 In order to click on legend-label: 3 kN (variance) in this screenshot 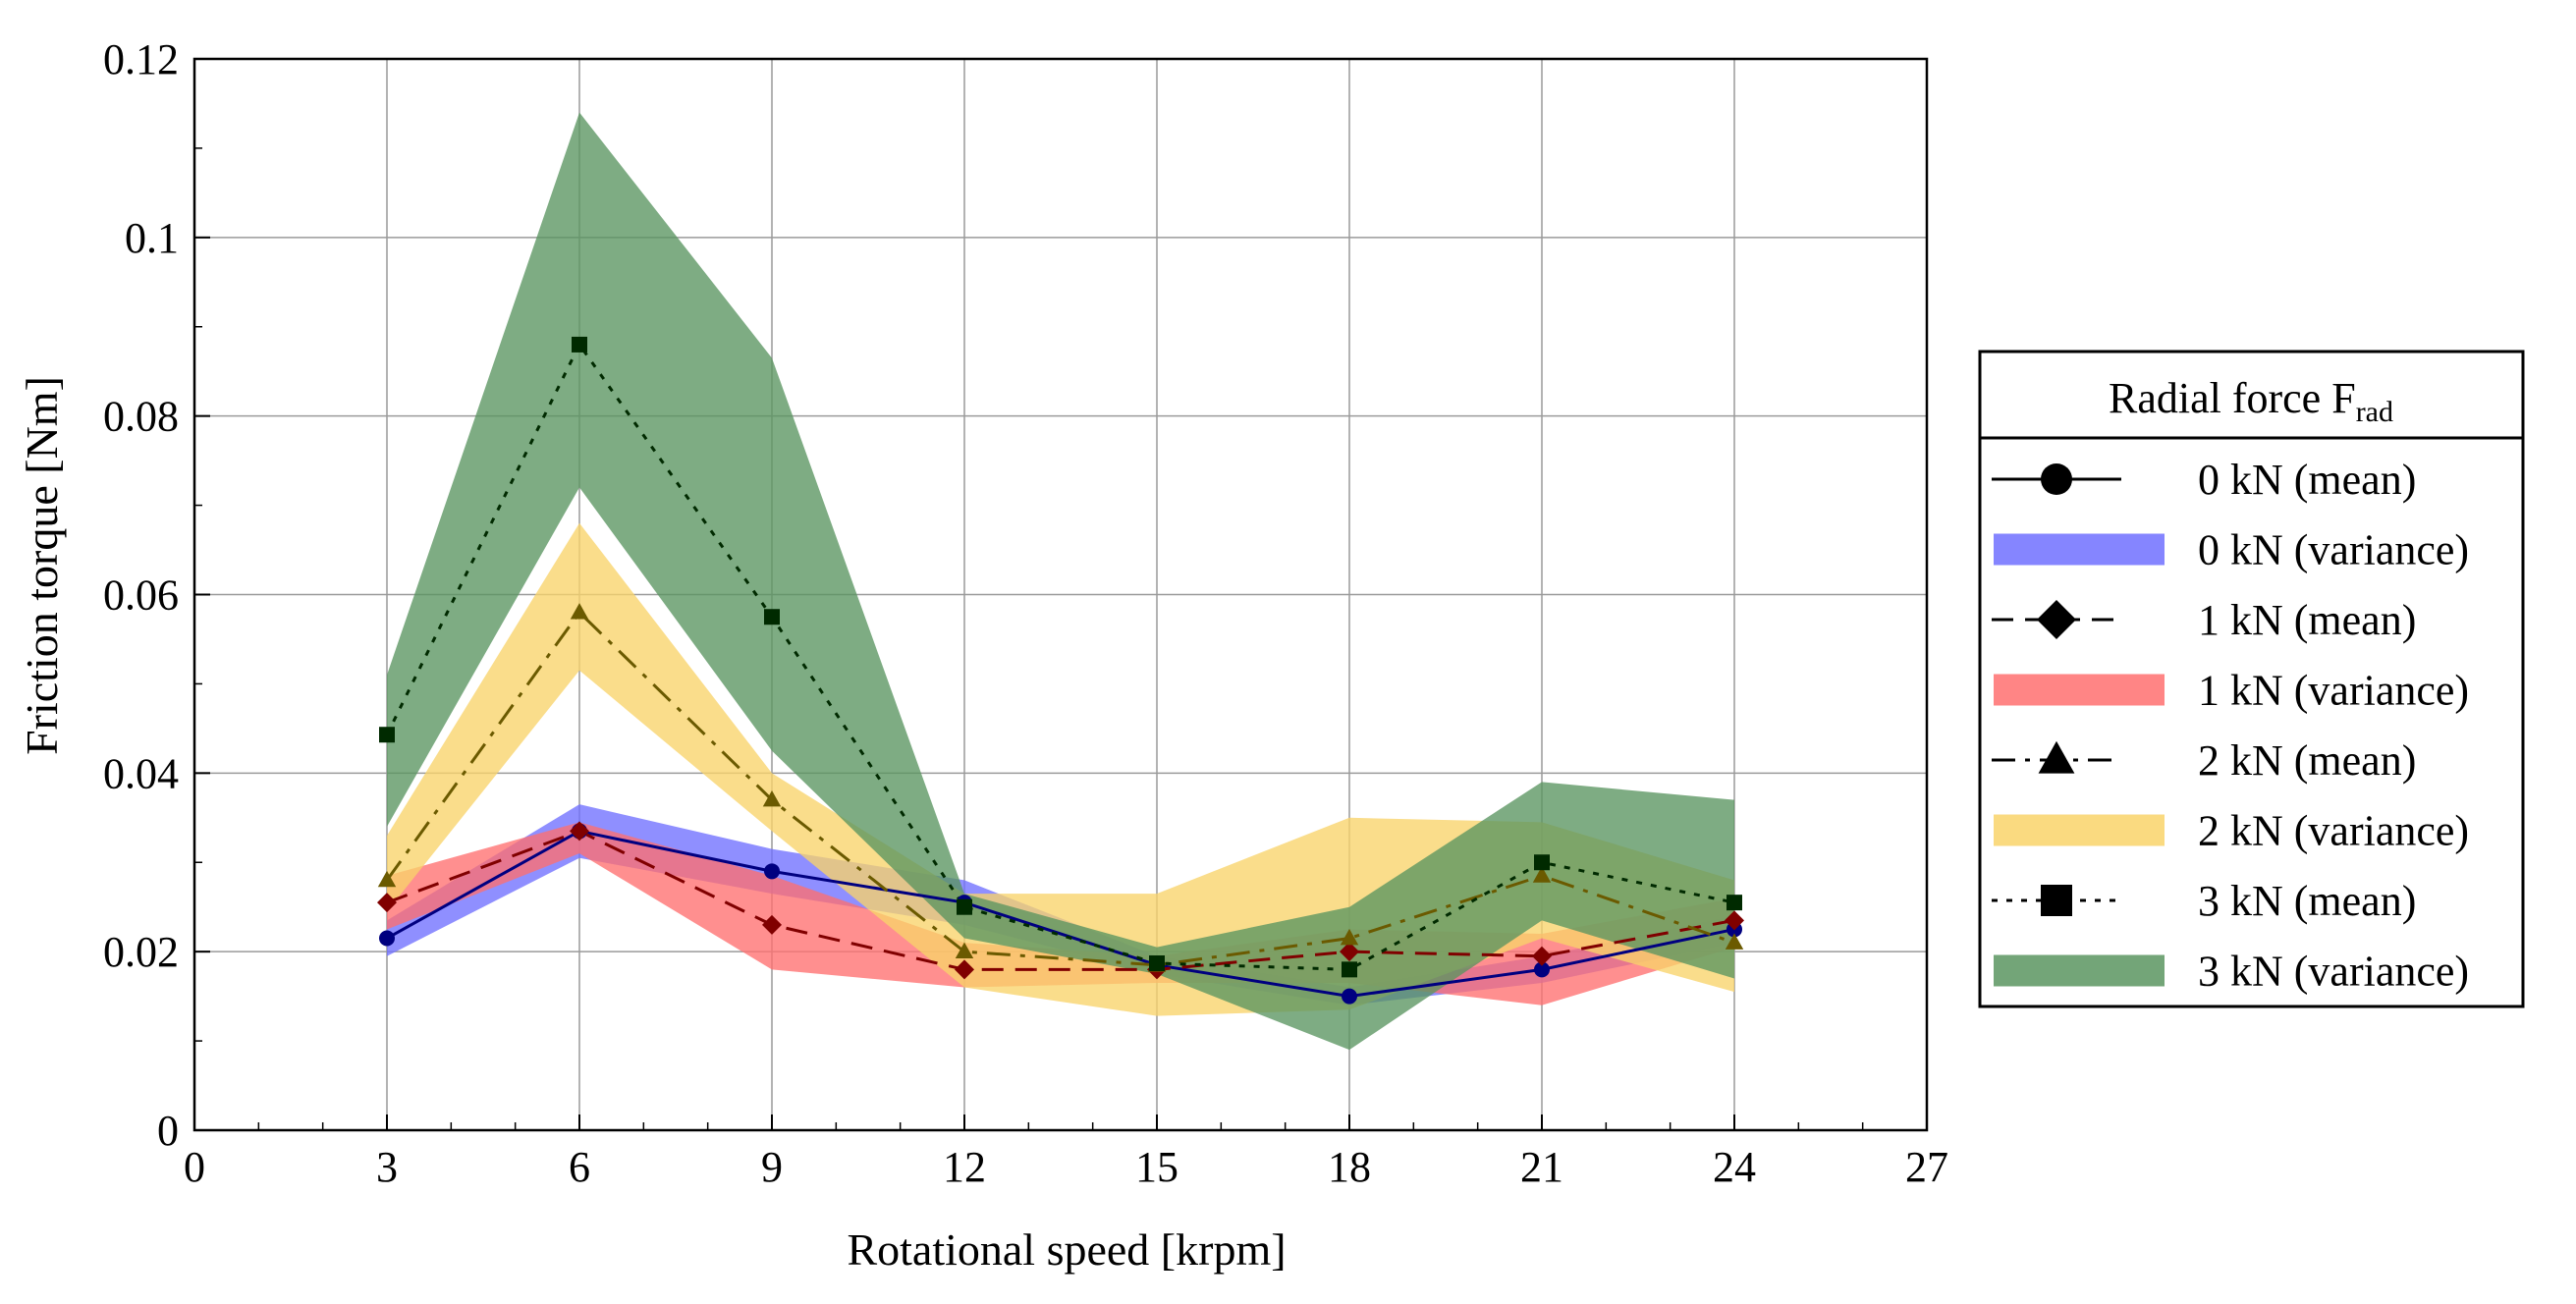, I will do `click(2334, 972)`.